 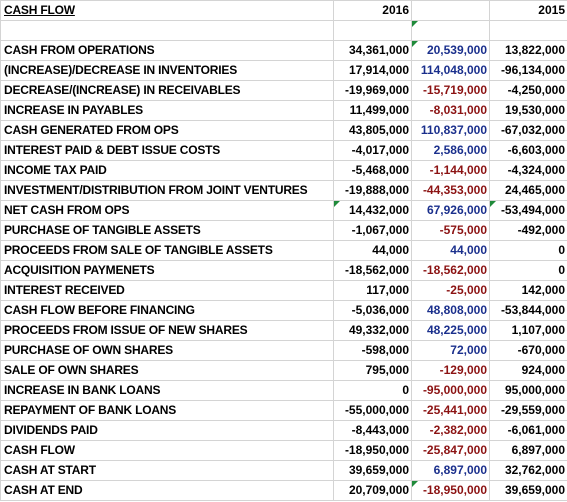 I want to click on value-2015: 13,822,000, so click(x=528, y=50).